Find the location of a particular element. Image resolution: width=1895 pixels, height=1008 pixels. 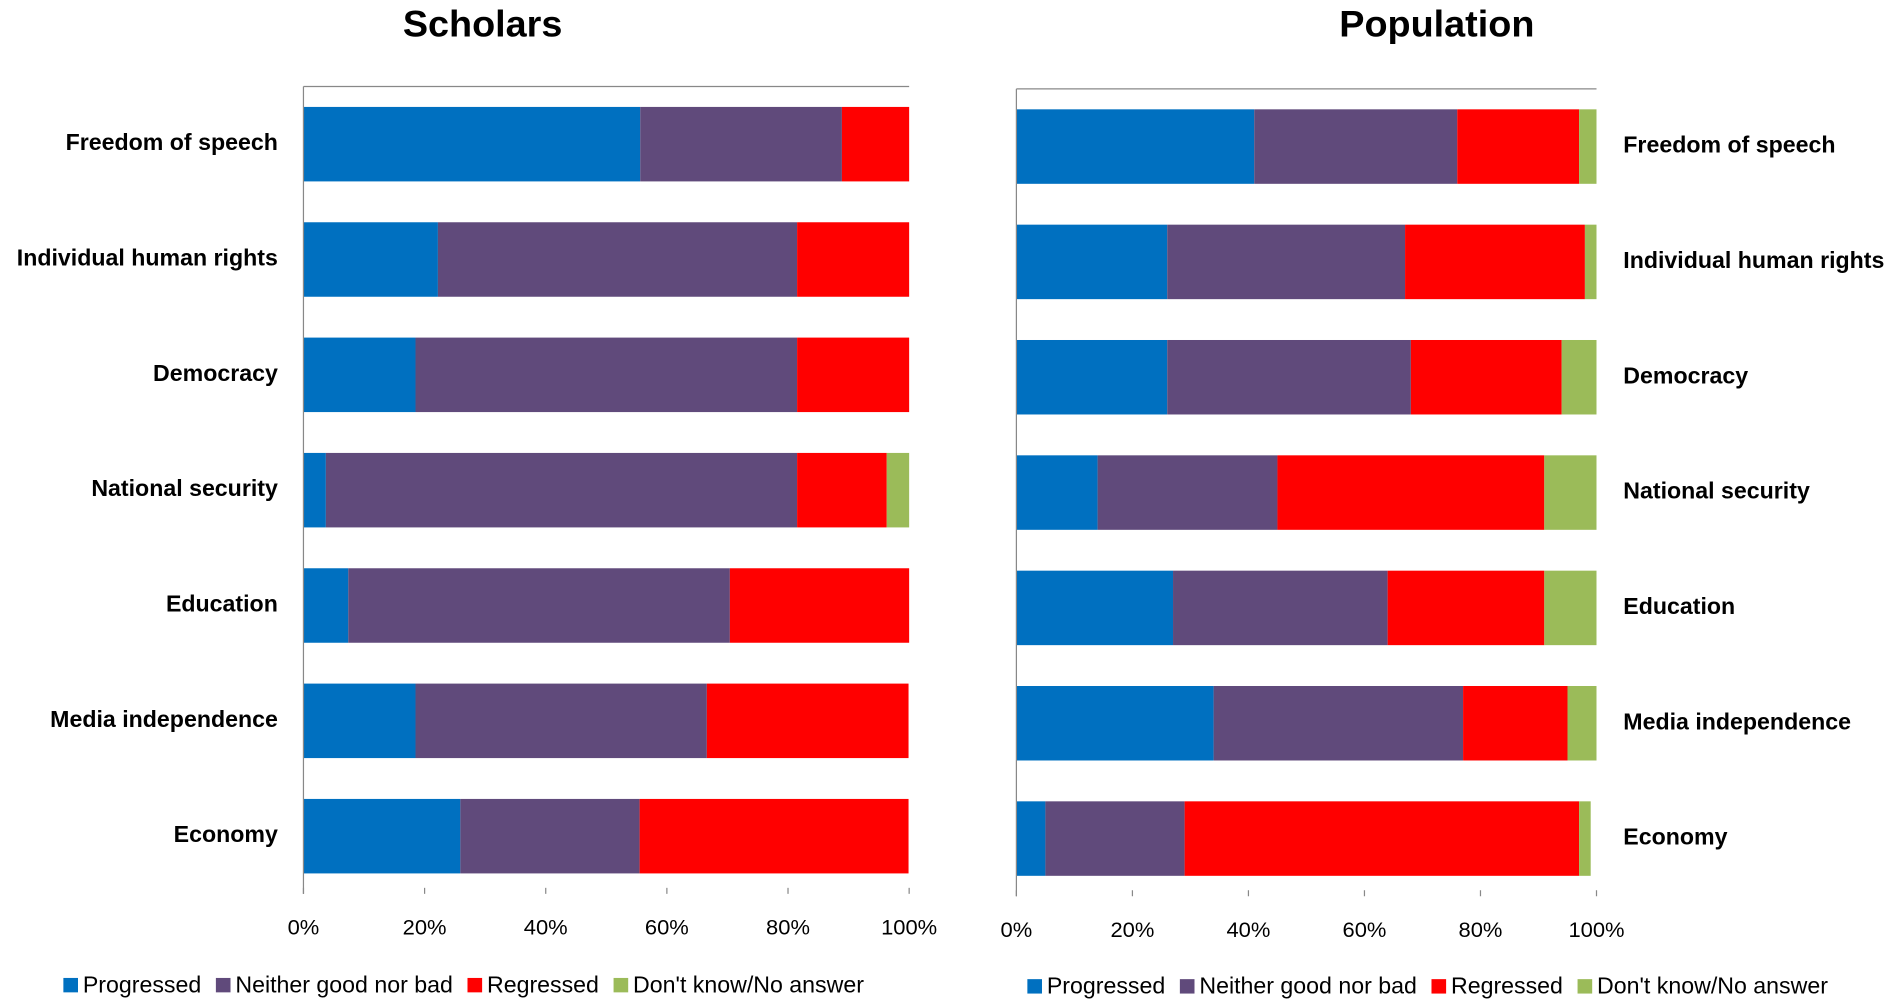

chart-title: Population is located at coordinates (1436, 24).